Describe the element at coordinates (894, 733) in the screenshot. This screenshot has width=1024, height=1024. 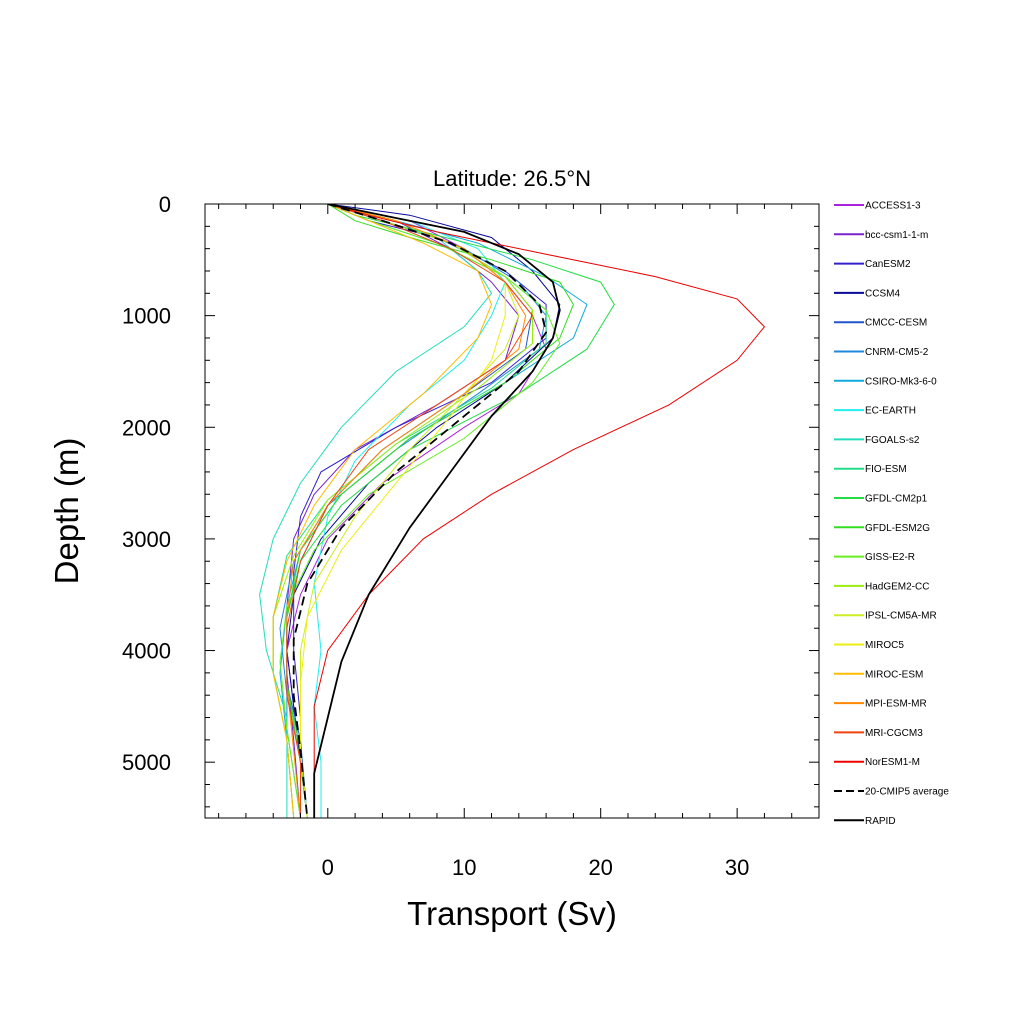
I see `legend-label: MRI-CGCM3` at that location.